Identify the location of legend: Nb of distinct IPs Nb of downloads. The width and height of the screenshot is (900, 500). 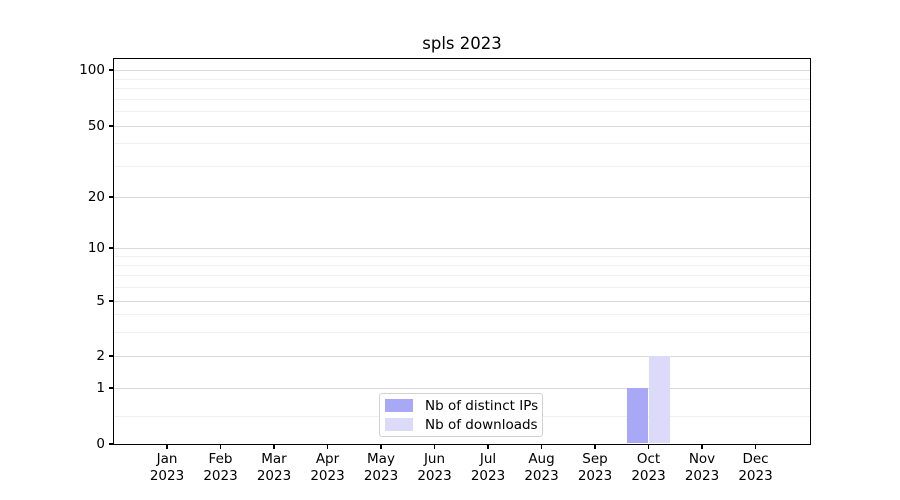
(461, 415).